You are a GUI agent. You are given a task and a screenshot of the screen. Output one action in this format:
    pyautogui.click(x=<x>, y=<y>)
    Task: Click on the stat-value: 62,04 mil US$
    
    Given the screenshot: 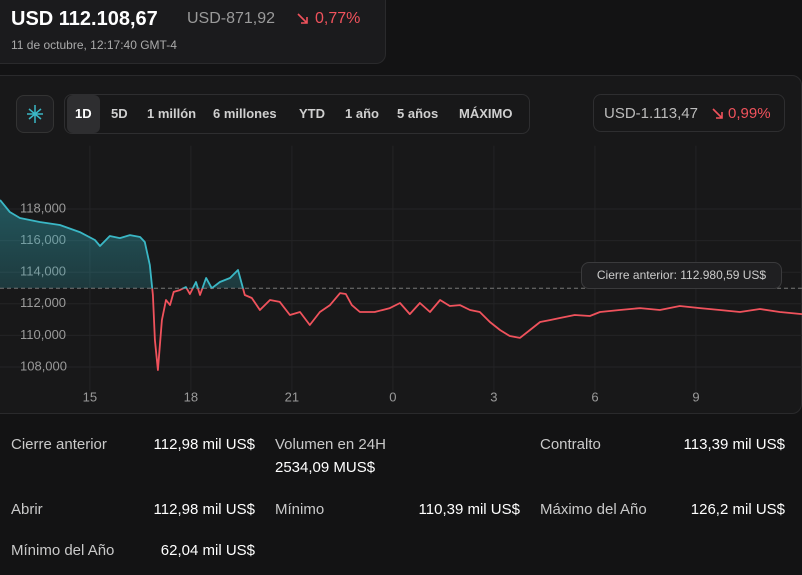 What is the action you would take?
    pyautogui.click(x=207, y=550)
    